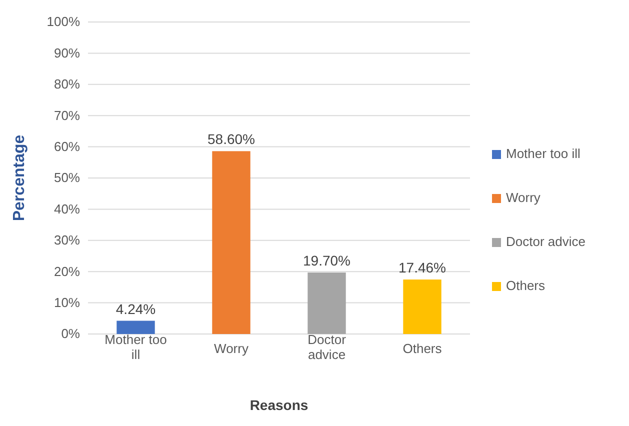 Image resolution: width=629 pixels, height=426 pixels. What do you see at coordinates (67, 115) in the screenshot?
I see `y-tick-label: 70%` at bounding box center [67, 115].